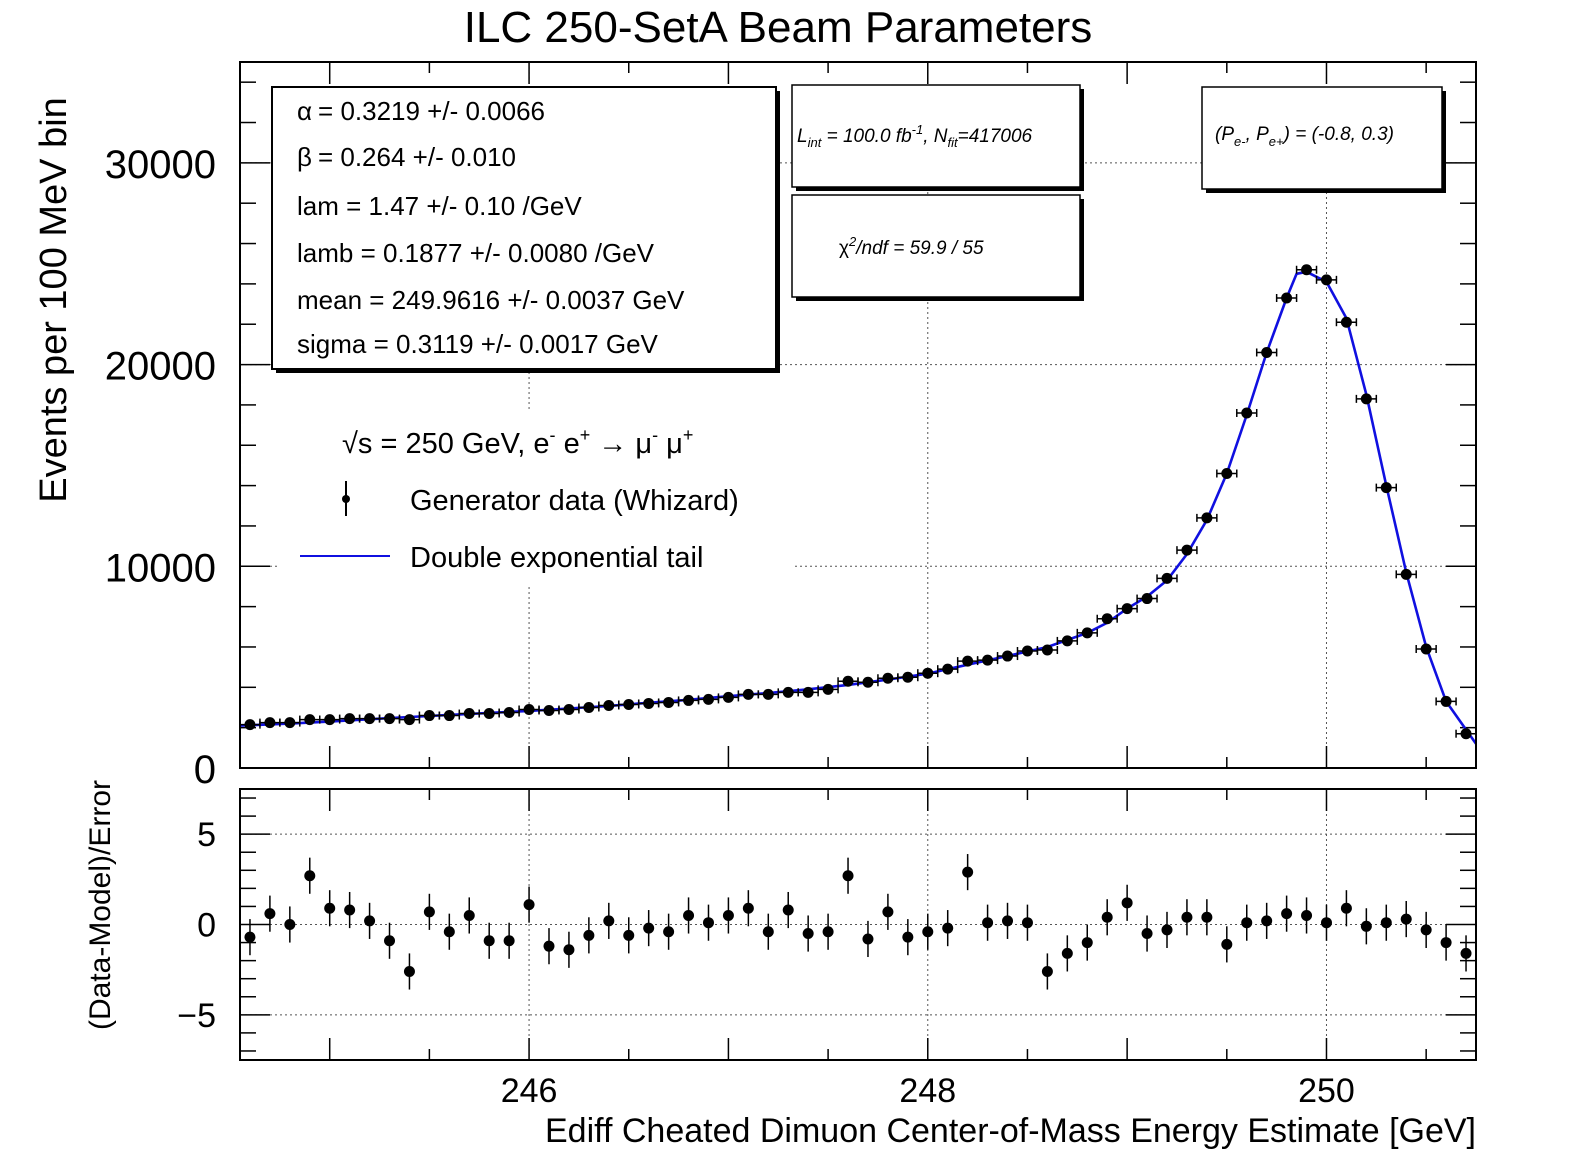 This screenshot has width=1596, height=1172. I want to click on x-tick-label: 246, so click(529, 1091).